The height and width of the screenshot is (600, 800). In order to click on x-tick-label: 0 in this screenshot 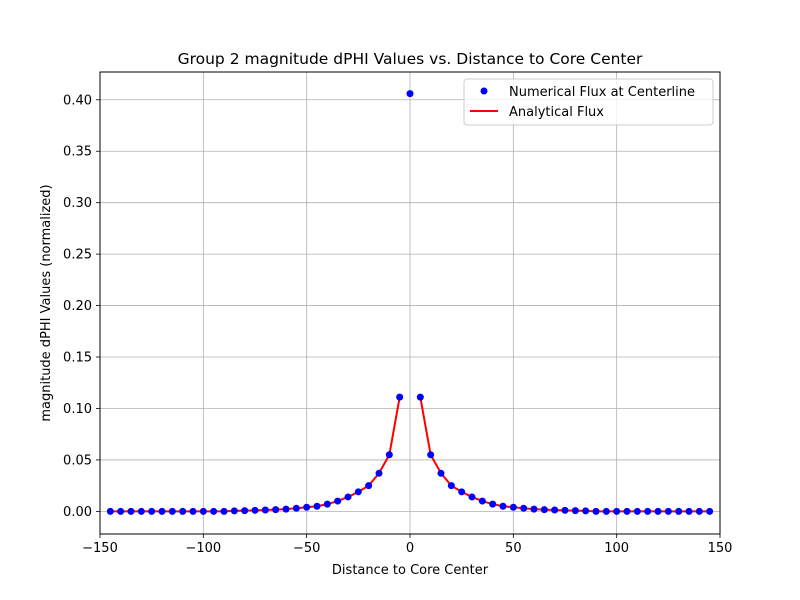, I will do `click(410, 548)`.